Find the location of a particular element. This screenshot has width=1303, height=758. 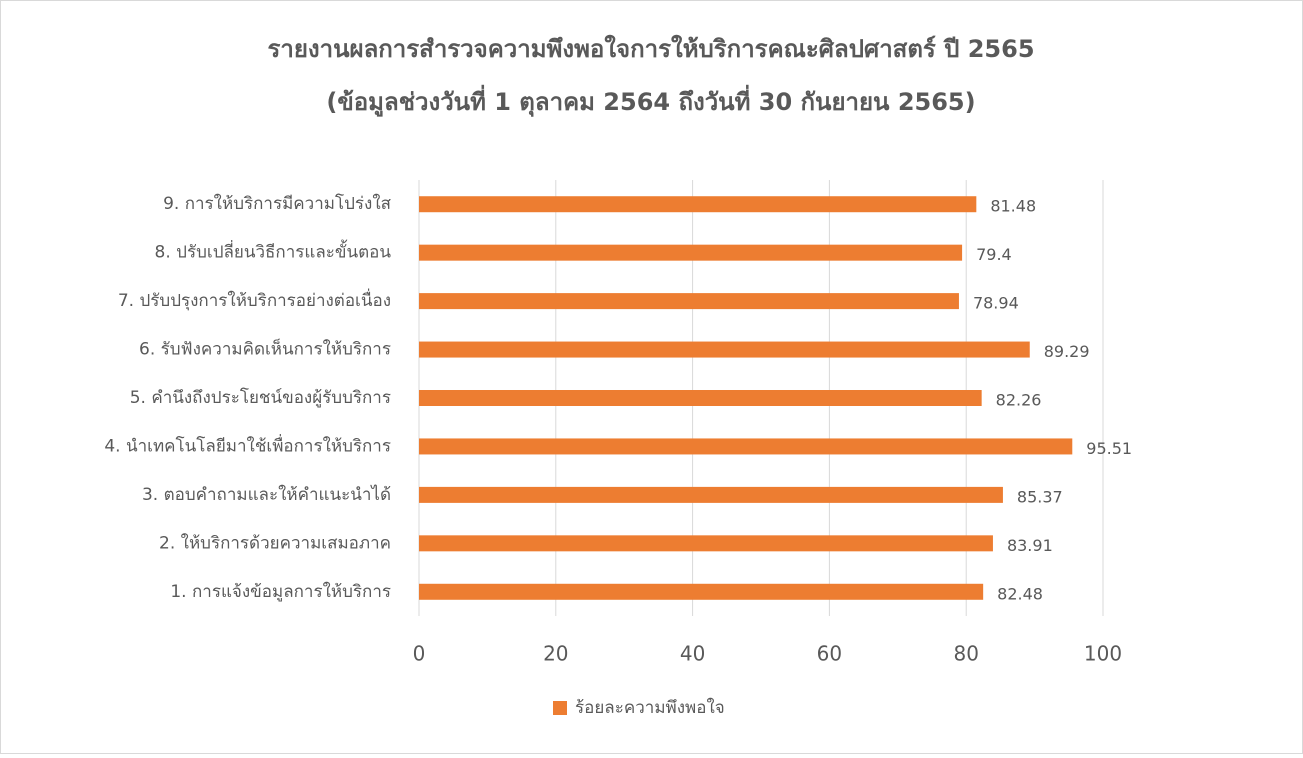

value-label: 95.51 is located at coordinates (1109, 448).